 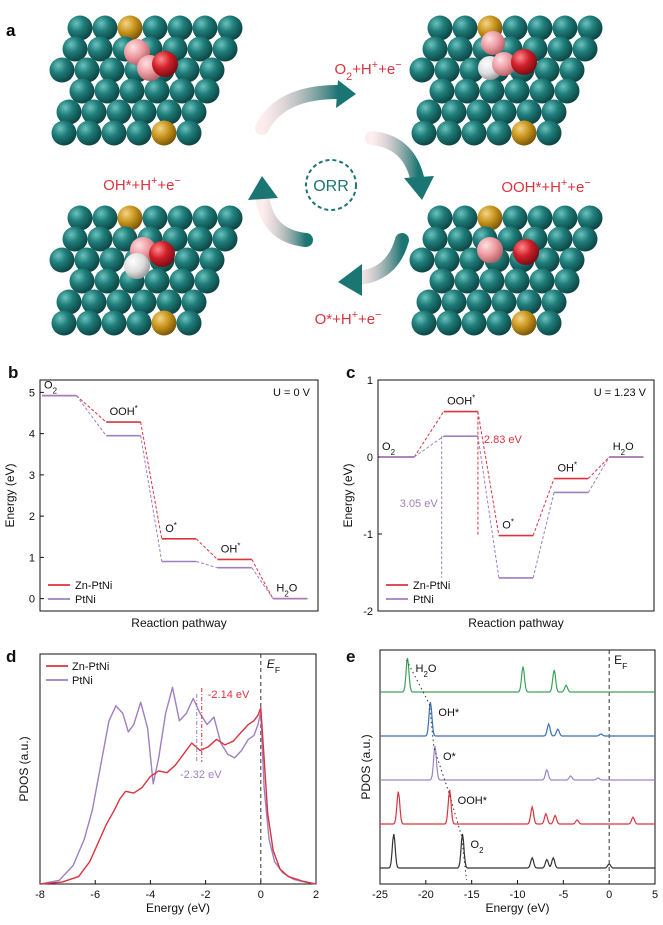 I want to click on panel-b-frame, so click(x=179, y=495).